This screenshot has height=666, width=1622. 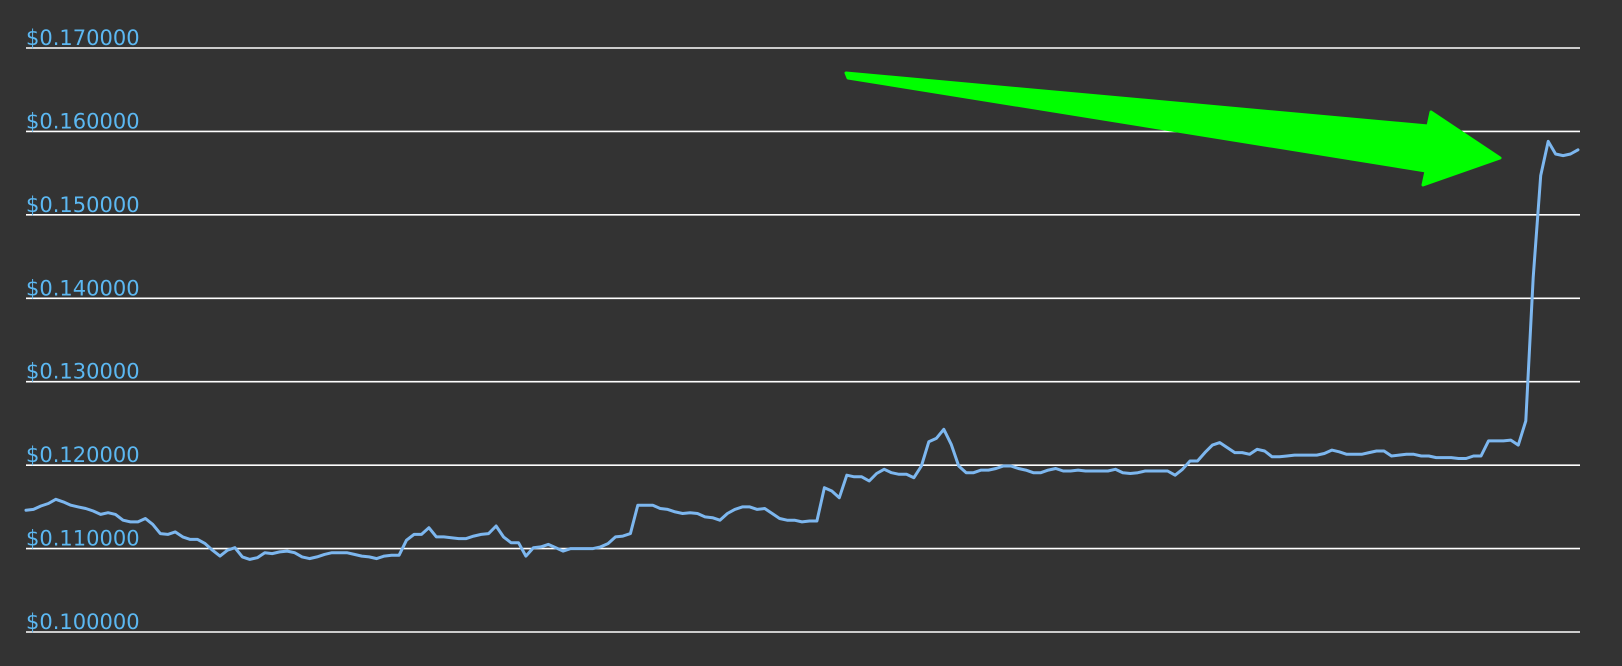 What do you see at coordinates (83, 38) in the screenshot?
I see `y-tick-label: $0.170000` at bounding box center [83, 38].